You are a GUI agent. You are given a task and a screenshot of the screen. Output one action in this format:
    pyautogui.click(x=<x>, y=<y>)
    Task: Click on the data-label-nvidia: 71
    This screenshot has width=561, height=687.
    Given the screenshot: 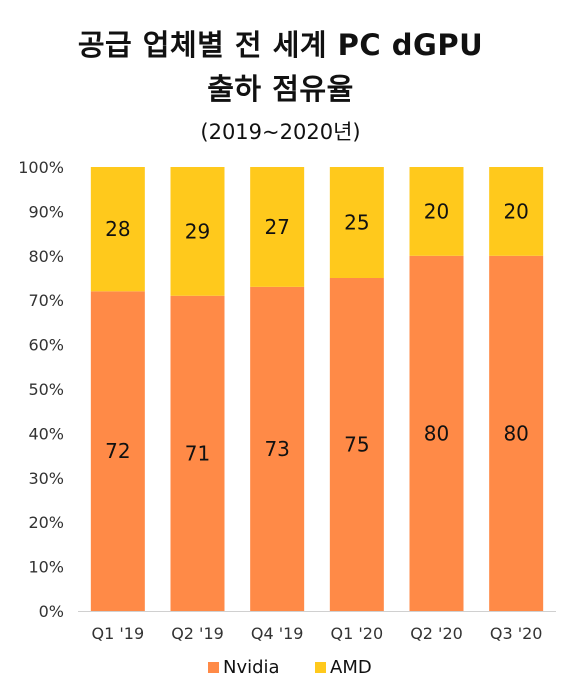 What is the action you would take?
    pyautogui.click(x=197, y=453)
    